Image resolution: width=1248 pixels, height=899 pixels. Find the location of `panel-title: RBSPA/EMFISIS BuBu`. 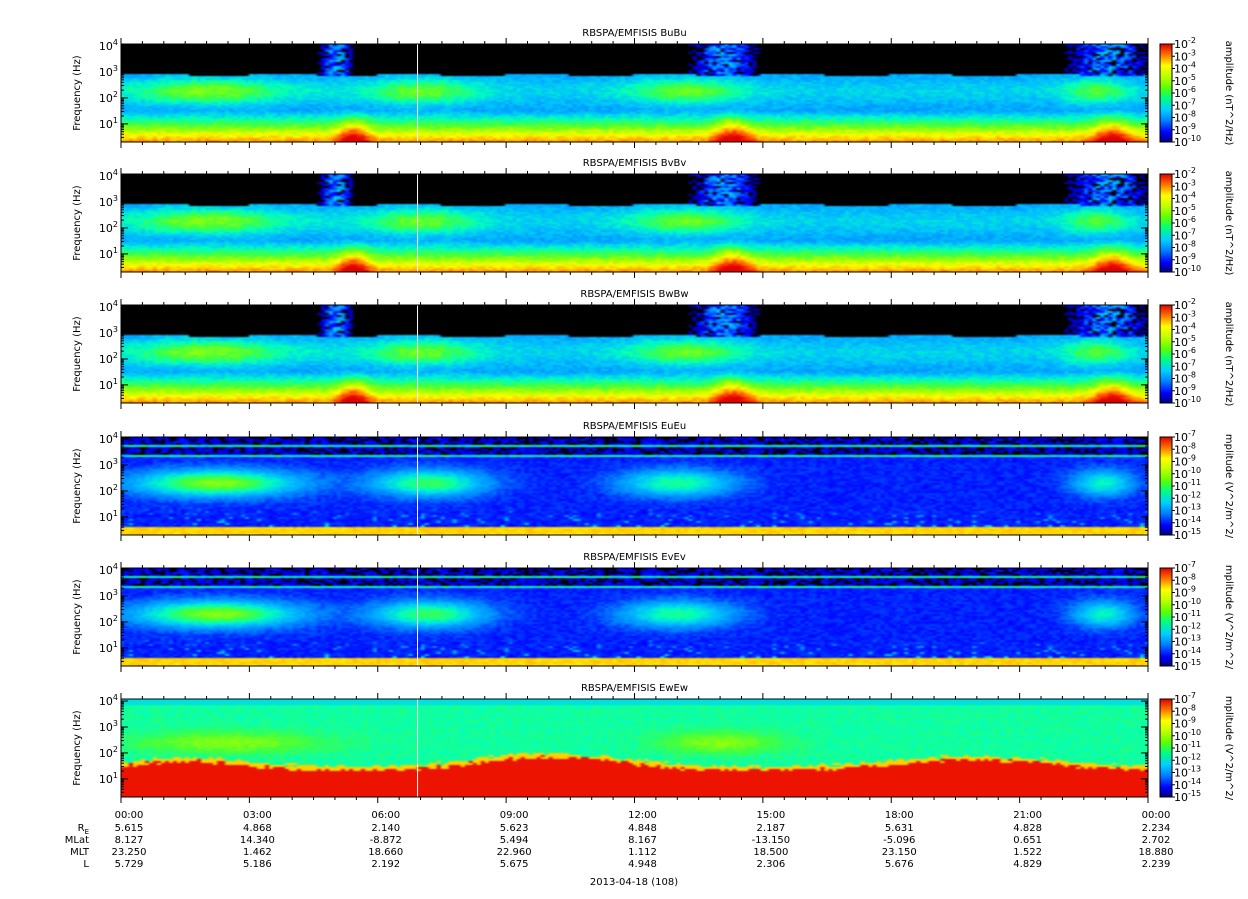

panel-title: RBSPA/EMFISIS BuBu is located at coordinates (634, 33).